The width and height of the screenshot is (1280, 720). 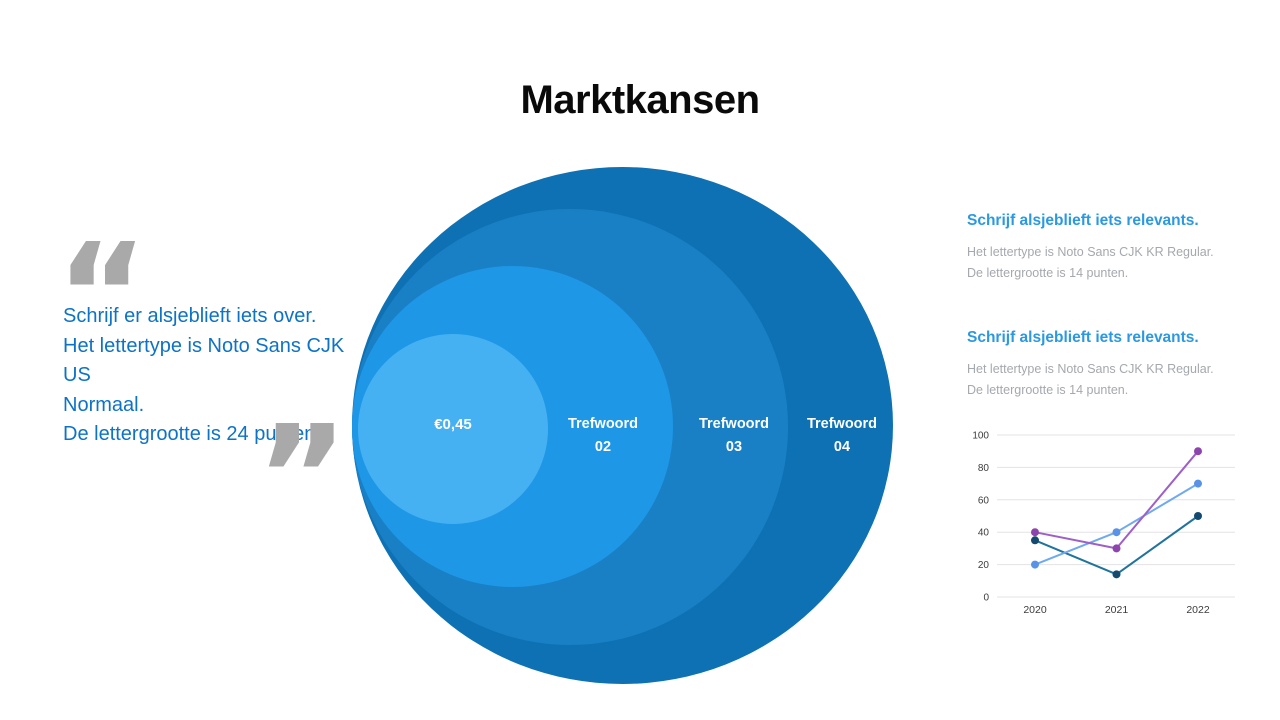 I want to click on svg-text: 80, so click(x=984, y=468).